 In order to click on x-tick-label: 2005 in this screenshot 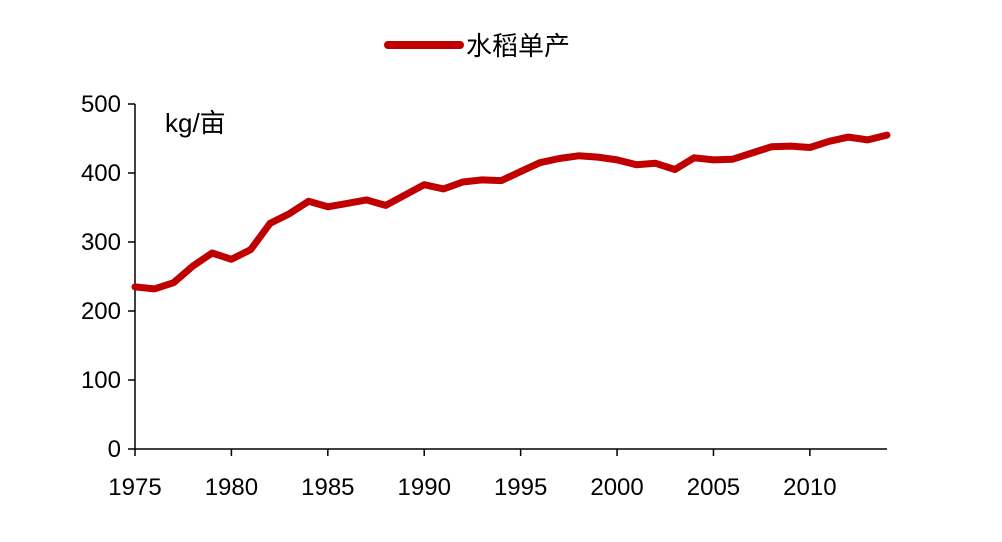, I will do `click(713, 487)`.